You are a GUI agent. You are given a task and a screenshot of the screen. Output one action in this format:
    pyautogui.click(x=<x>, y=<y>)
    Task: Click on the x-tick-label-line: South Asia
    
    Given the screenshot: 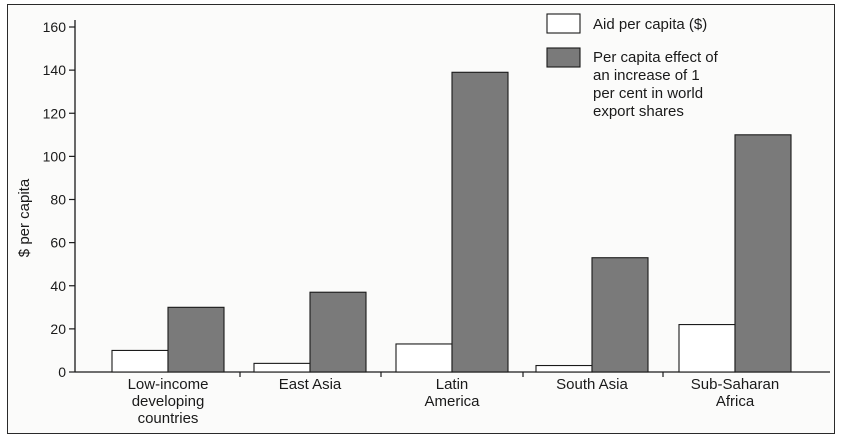 What is the action you would take?
    pyautogui.click(x=592, y=384)
    